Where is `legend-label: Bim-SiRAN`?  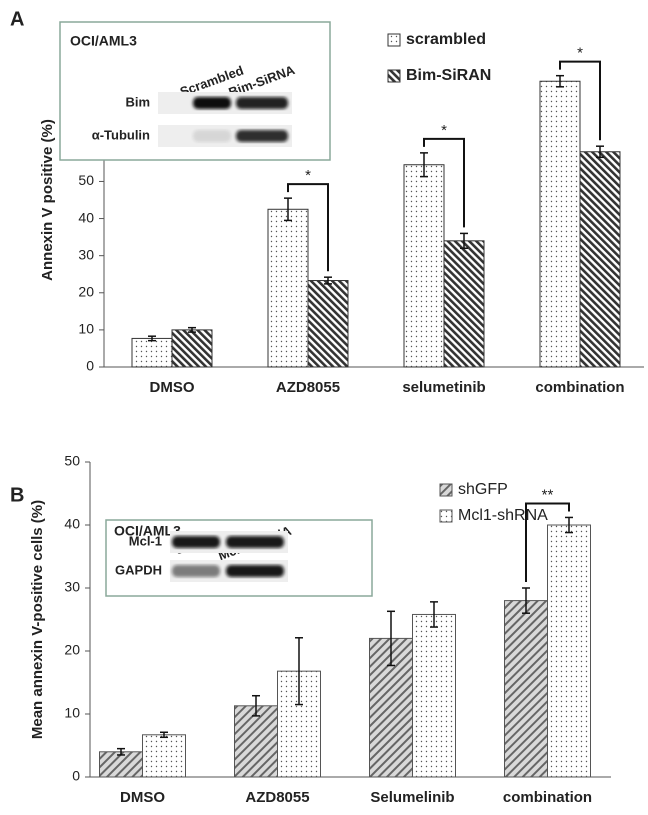 legend-label: Bim-SiRAN is located at coordinates (448, 75).